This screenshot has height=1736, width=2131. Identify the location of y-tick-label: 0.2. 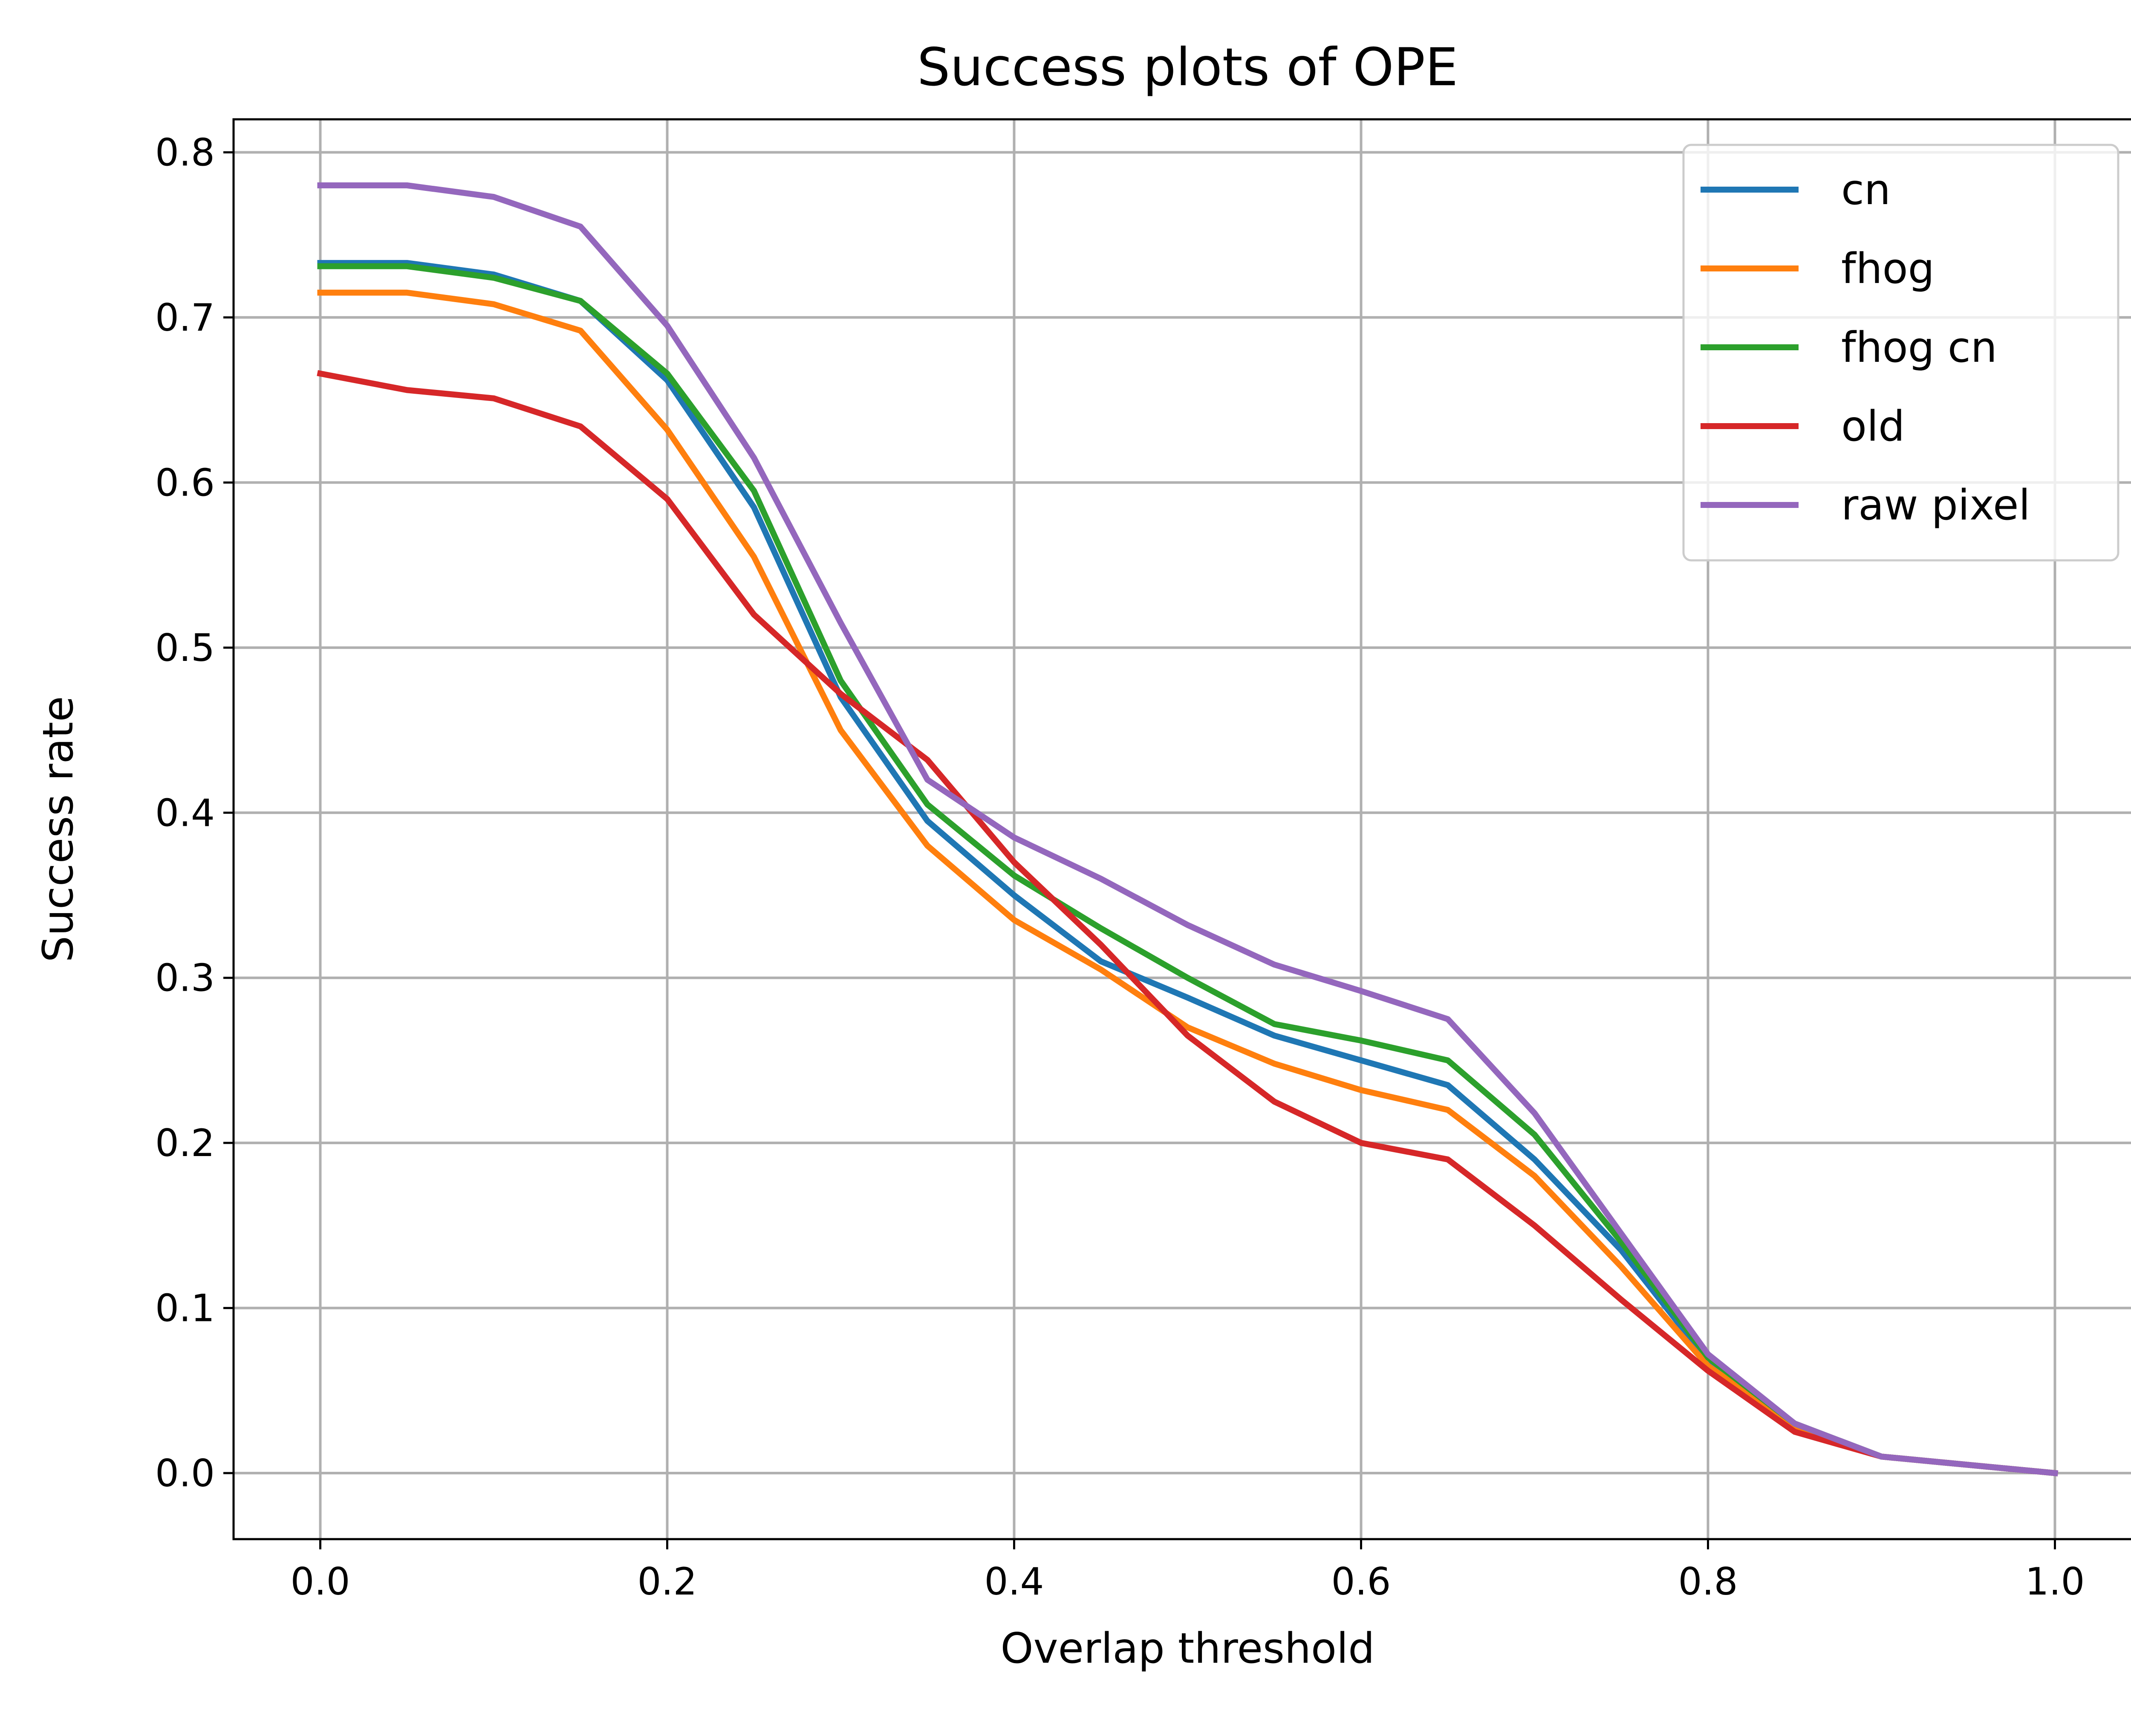
(185, 1143).